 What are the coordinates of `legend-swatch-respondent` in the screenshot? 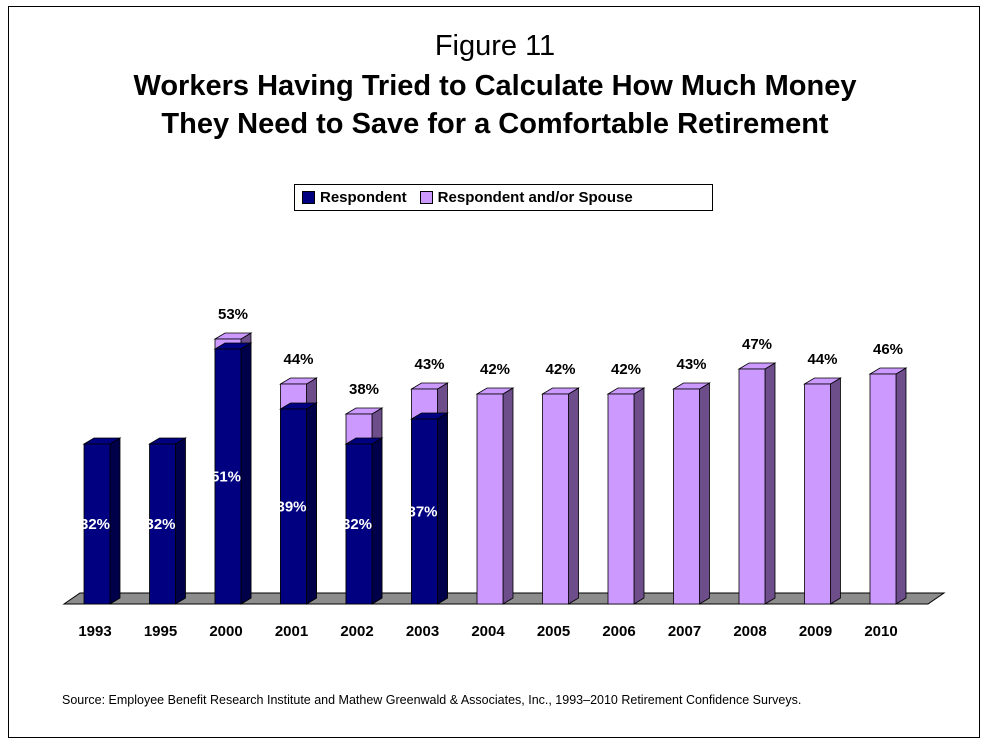 It's located at (308, 197).